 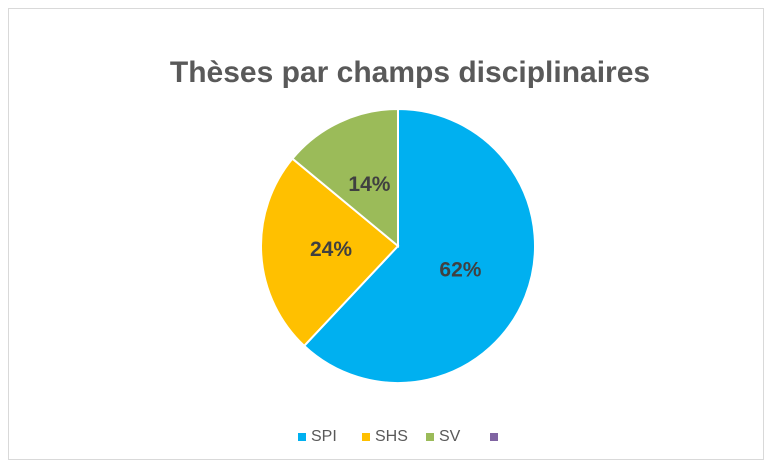 What do you see at coordinates (391, 436) in the screenshot?
I see `legend-label: SHS` at bounding box center [391, 436].